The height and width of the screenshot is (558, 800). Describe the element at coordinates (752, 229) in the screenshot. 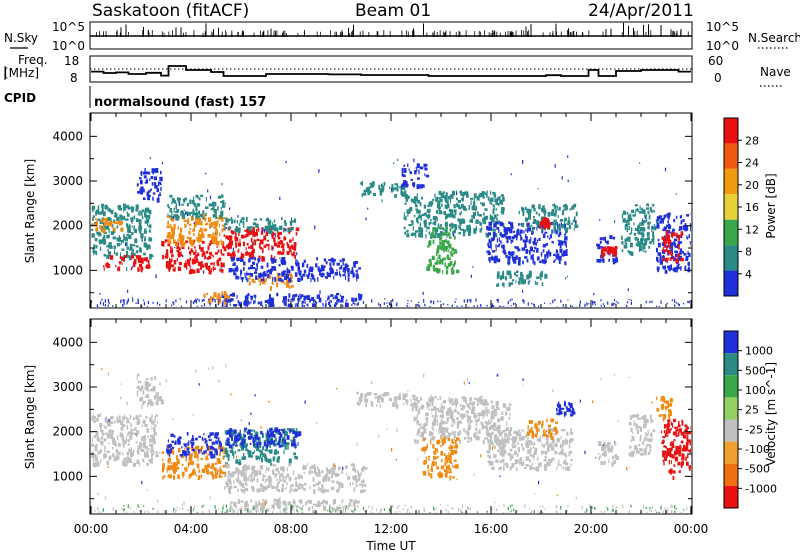

I see `colorbar-tick-label: 12` at that location.